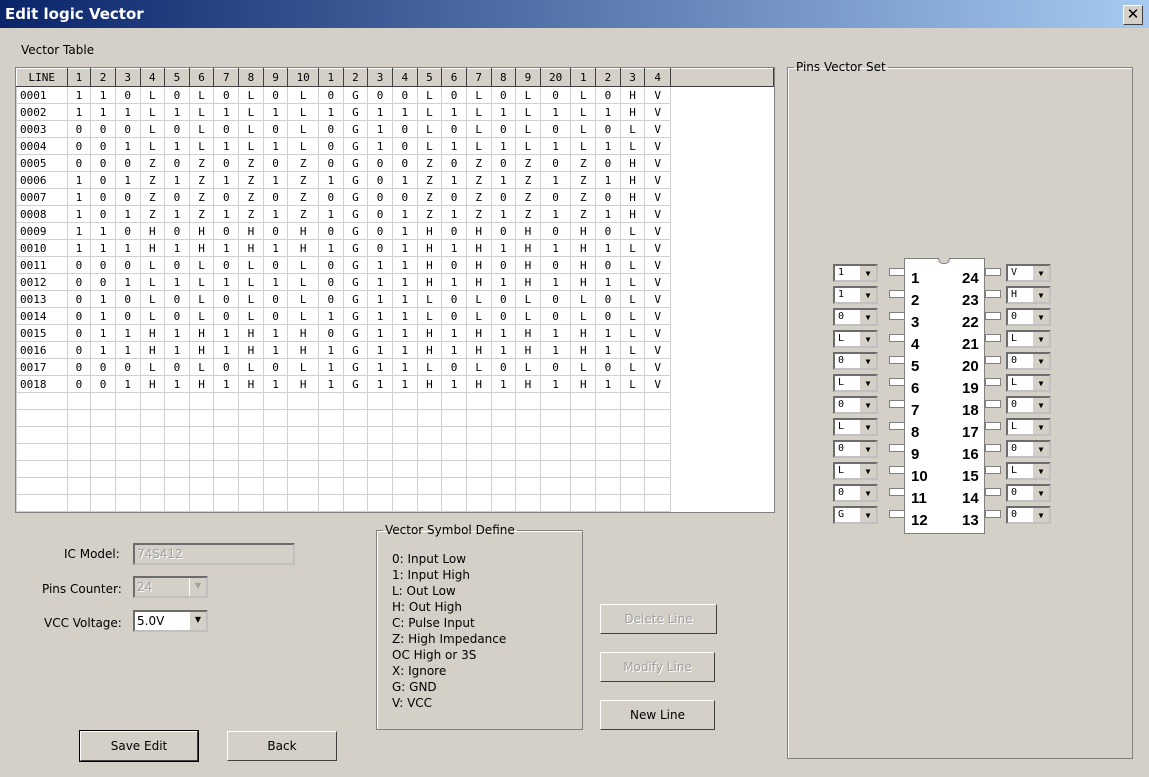 This screenshot has width=1149, height=777. I want to click on line-number: 0011, so click(42, 265).